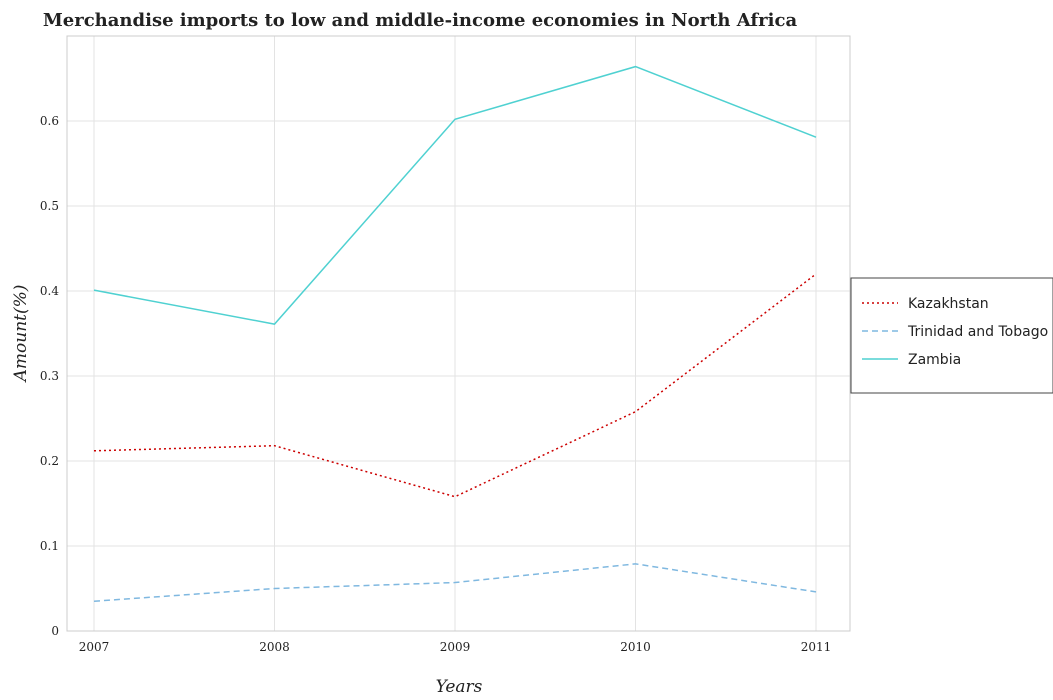  I want to click on legend-box, so click(951, 335).